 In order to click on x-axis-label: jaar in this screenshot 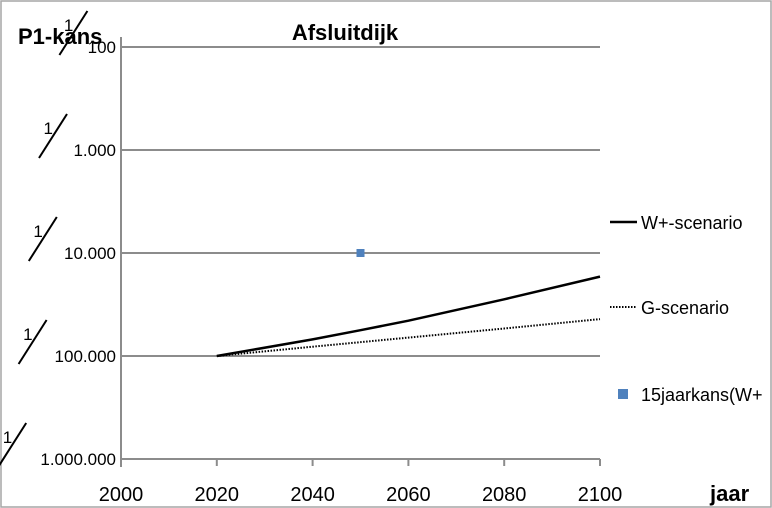, I will do `click(729, 493)`.